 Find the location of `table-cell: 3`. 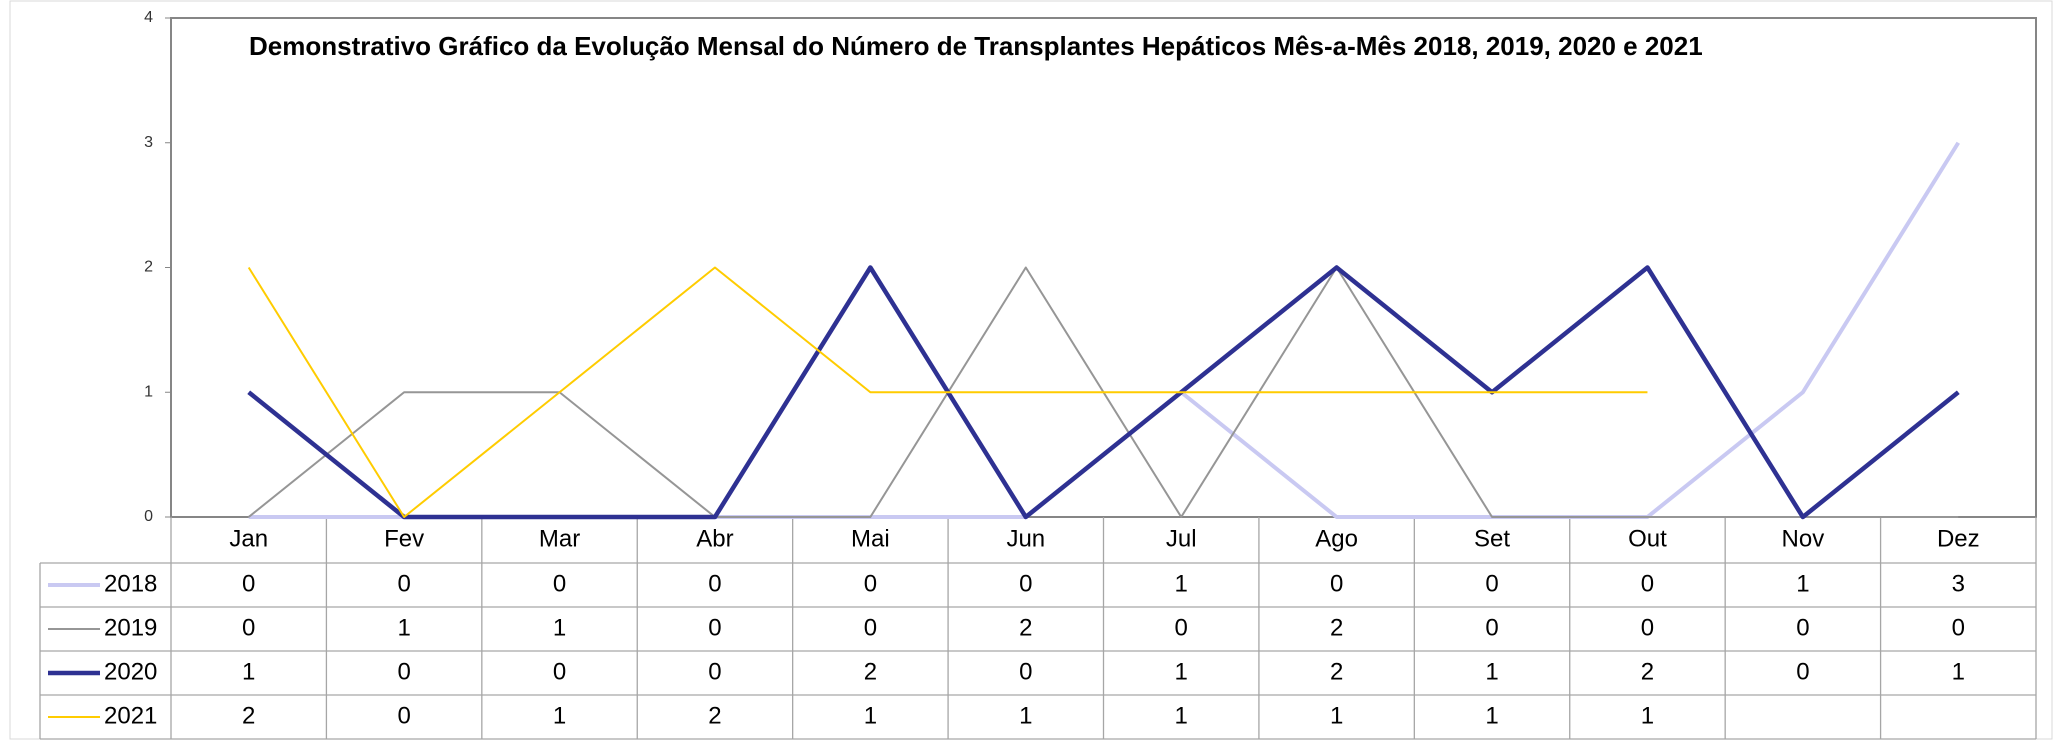

table-cell: 3 is located at coordinates (1958, 583).